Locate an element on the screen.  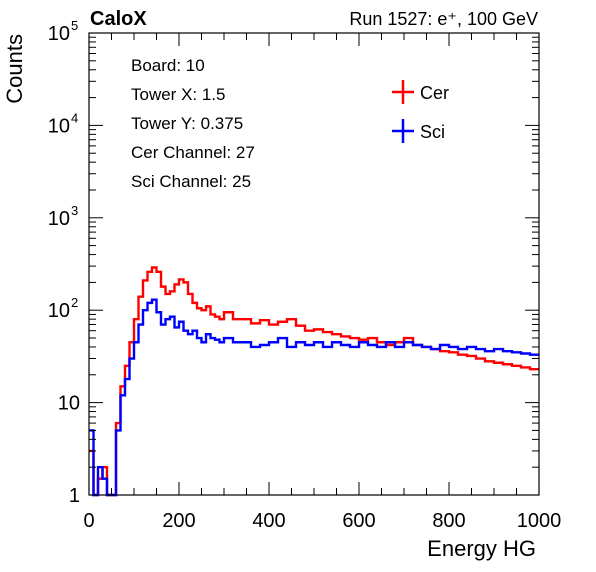
x-tick-label: 800 is located at coordinates (448, 521).